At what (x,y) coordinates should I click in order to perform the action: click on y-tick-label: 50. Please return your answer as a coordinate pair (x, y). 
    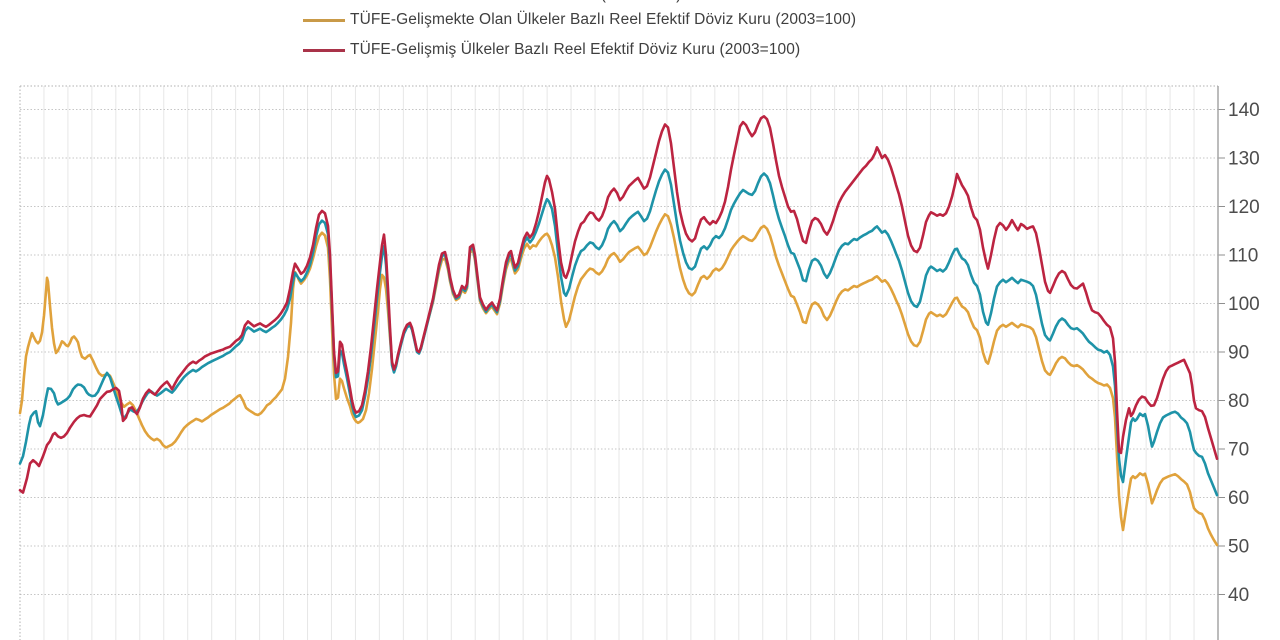
    Looking at the image, I should click on (1238, 547).